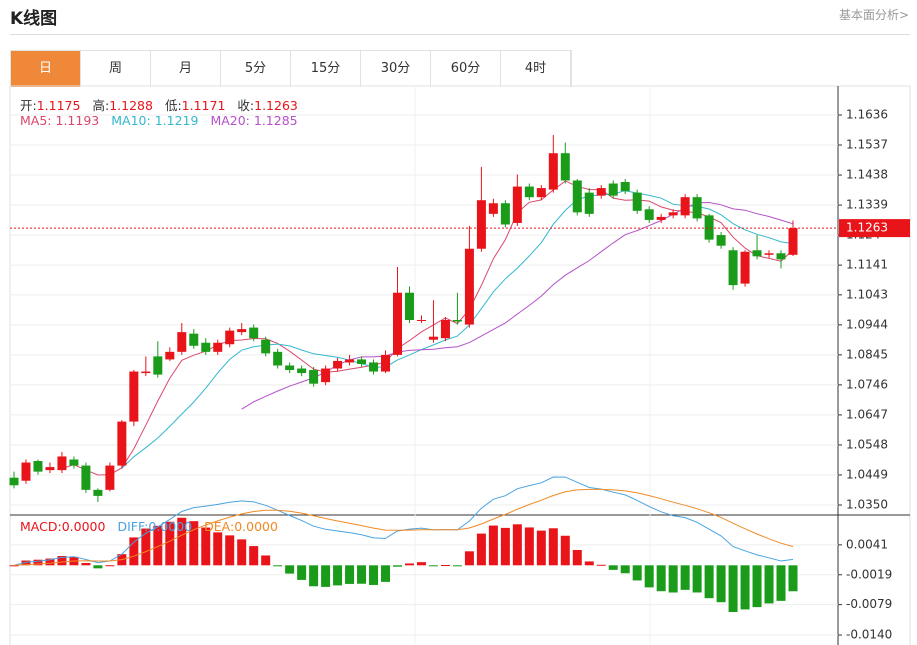  I want to click on quote-label: 低:, so click(173, 105).